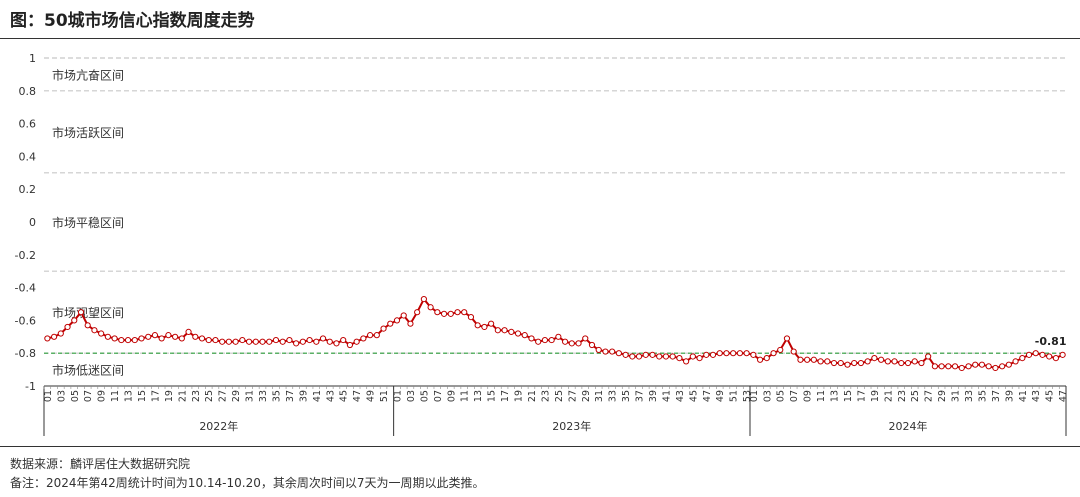 The image size is (1080, 497). Describe the element at coordinates (32, 222) in the screenshot. I see `y-tick-label: 0` at that location.